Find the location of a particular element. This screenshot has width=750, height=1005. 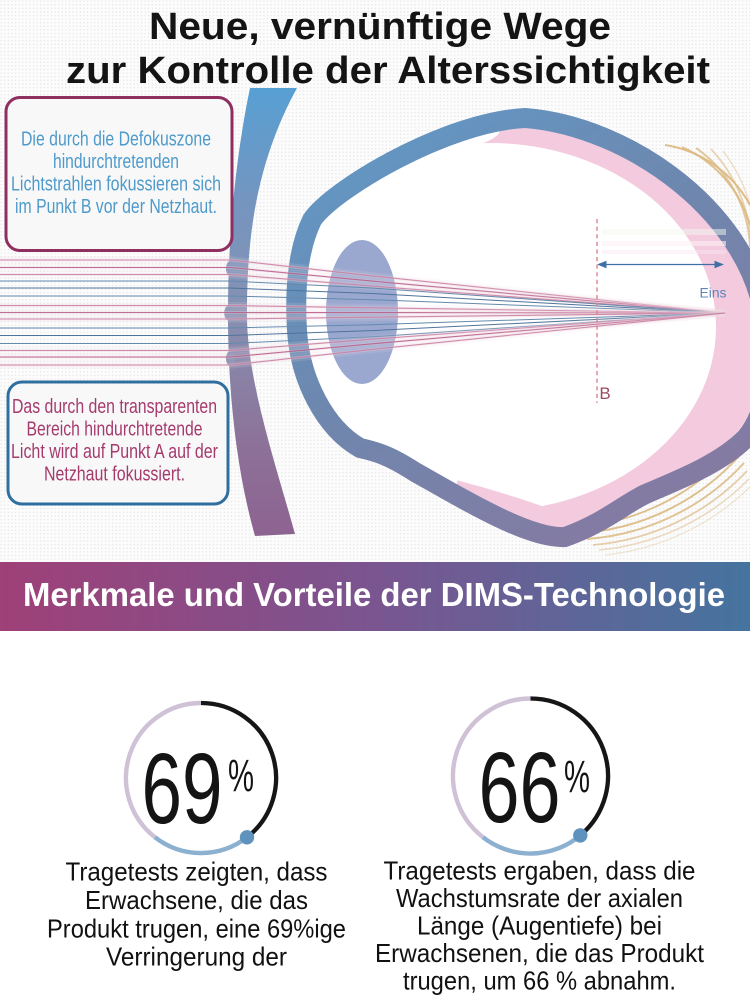

svg-text: Tragetests ergaben, dass die is located at coordinates (540, 871).